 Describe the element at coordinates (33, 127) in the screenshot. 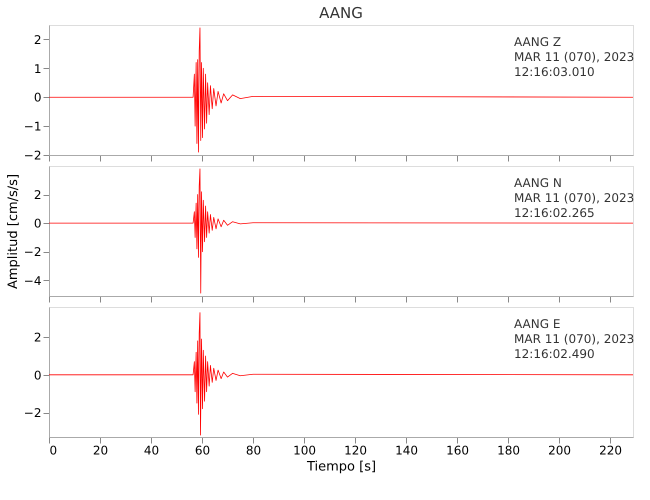

I see `y-tick-label: −1` at that location.